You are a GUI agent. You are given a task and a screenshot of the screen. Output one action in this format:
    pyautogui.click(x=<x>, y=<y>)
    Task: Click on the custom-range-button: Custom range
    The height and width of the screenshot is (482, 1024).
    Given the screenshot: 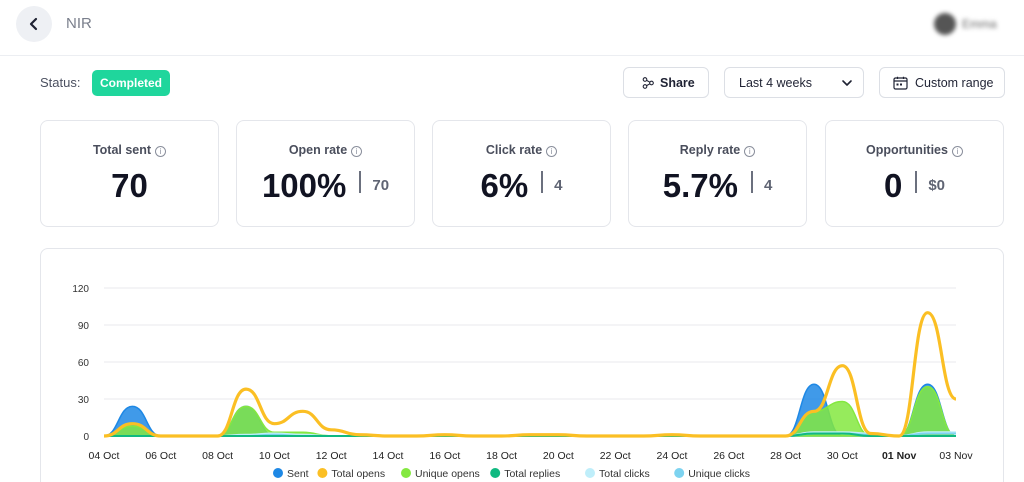 What is the action you would take?
    pyautogui.click(x=942, y=82)
    